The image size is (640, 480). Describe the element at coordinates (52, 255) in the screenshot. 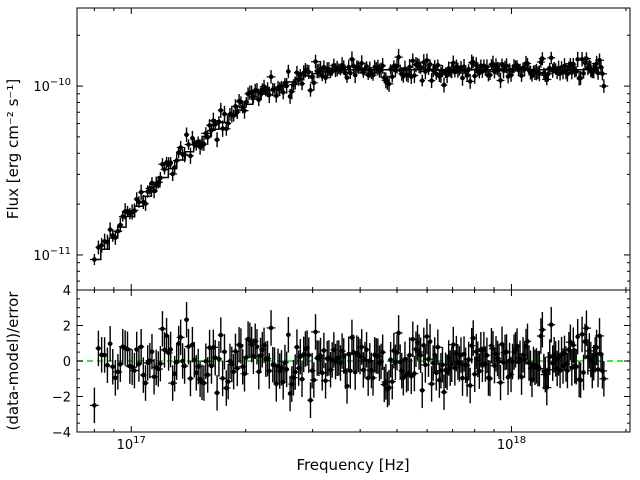

I see `y-tick-label: 10−11` at that location.